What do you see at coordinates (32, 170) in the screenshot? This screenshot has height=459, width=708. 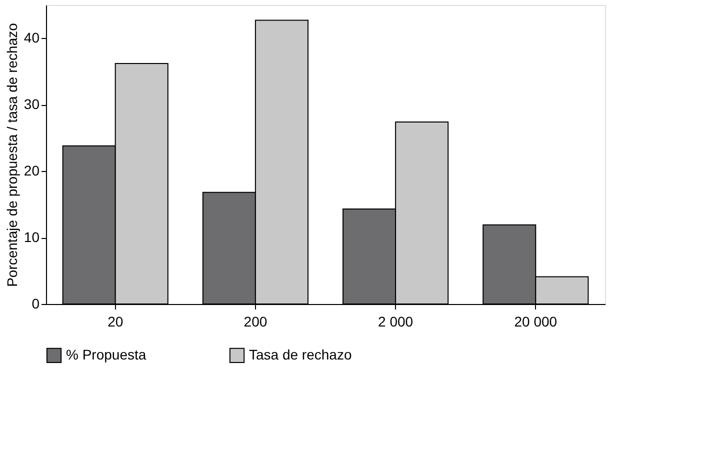 I see `y-tick-label: 20` at bounding box center [32, 170].